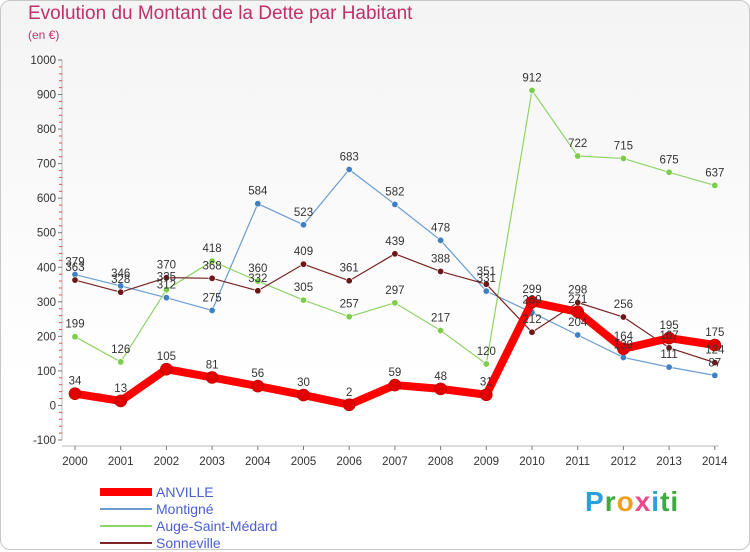  I want to click on data-label: 351, so click(486, 272).